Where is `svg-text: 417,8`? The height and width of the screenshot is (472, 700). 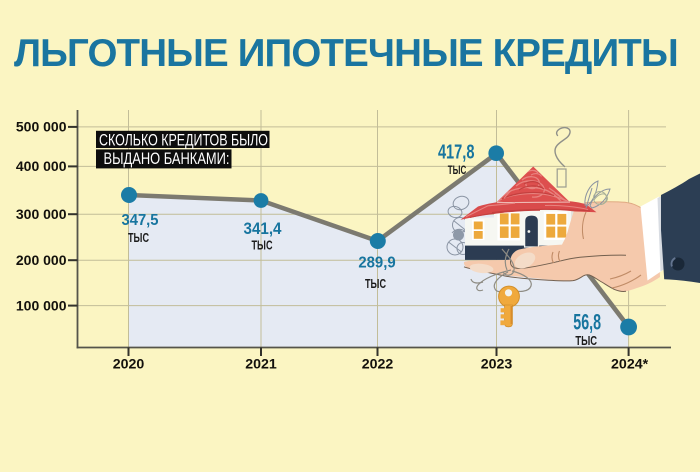 svg-text: 417,8 is located at coordinates (456, 152).